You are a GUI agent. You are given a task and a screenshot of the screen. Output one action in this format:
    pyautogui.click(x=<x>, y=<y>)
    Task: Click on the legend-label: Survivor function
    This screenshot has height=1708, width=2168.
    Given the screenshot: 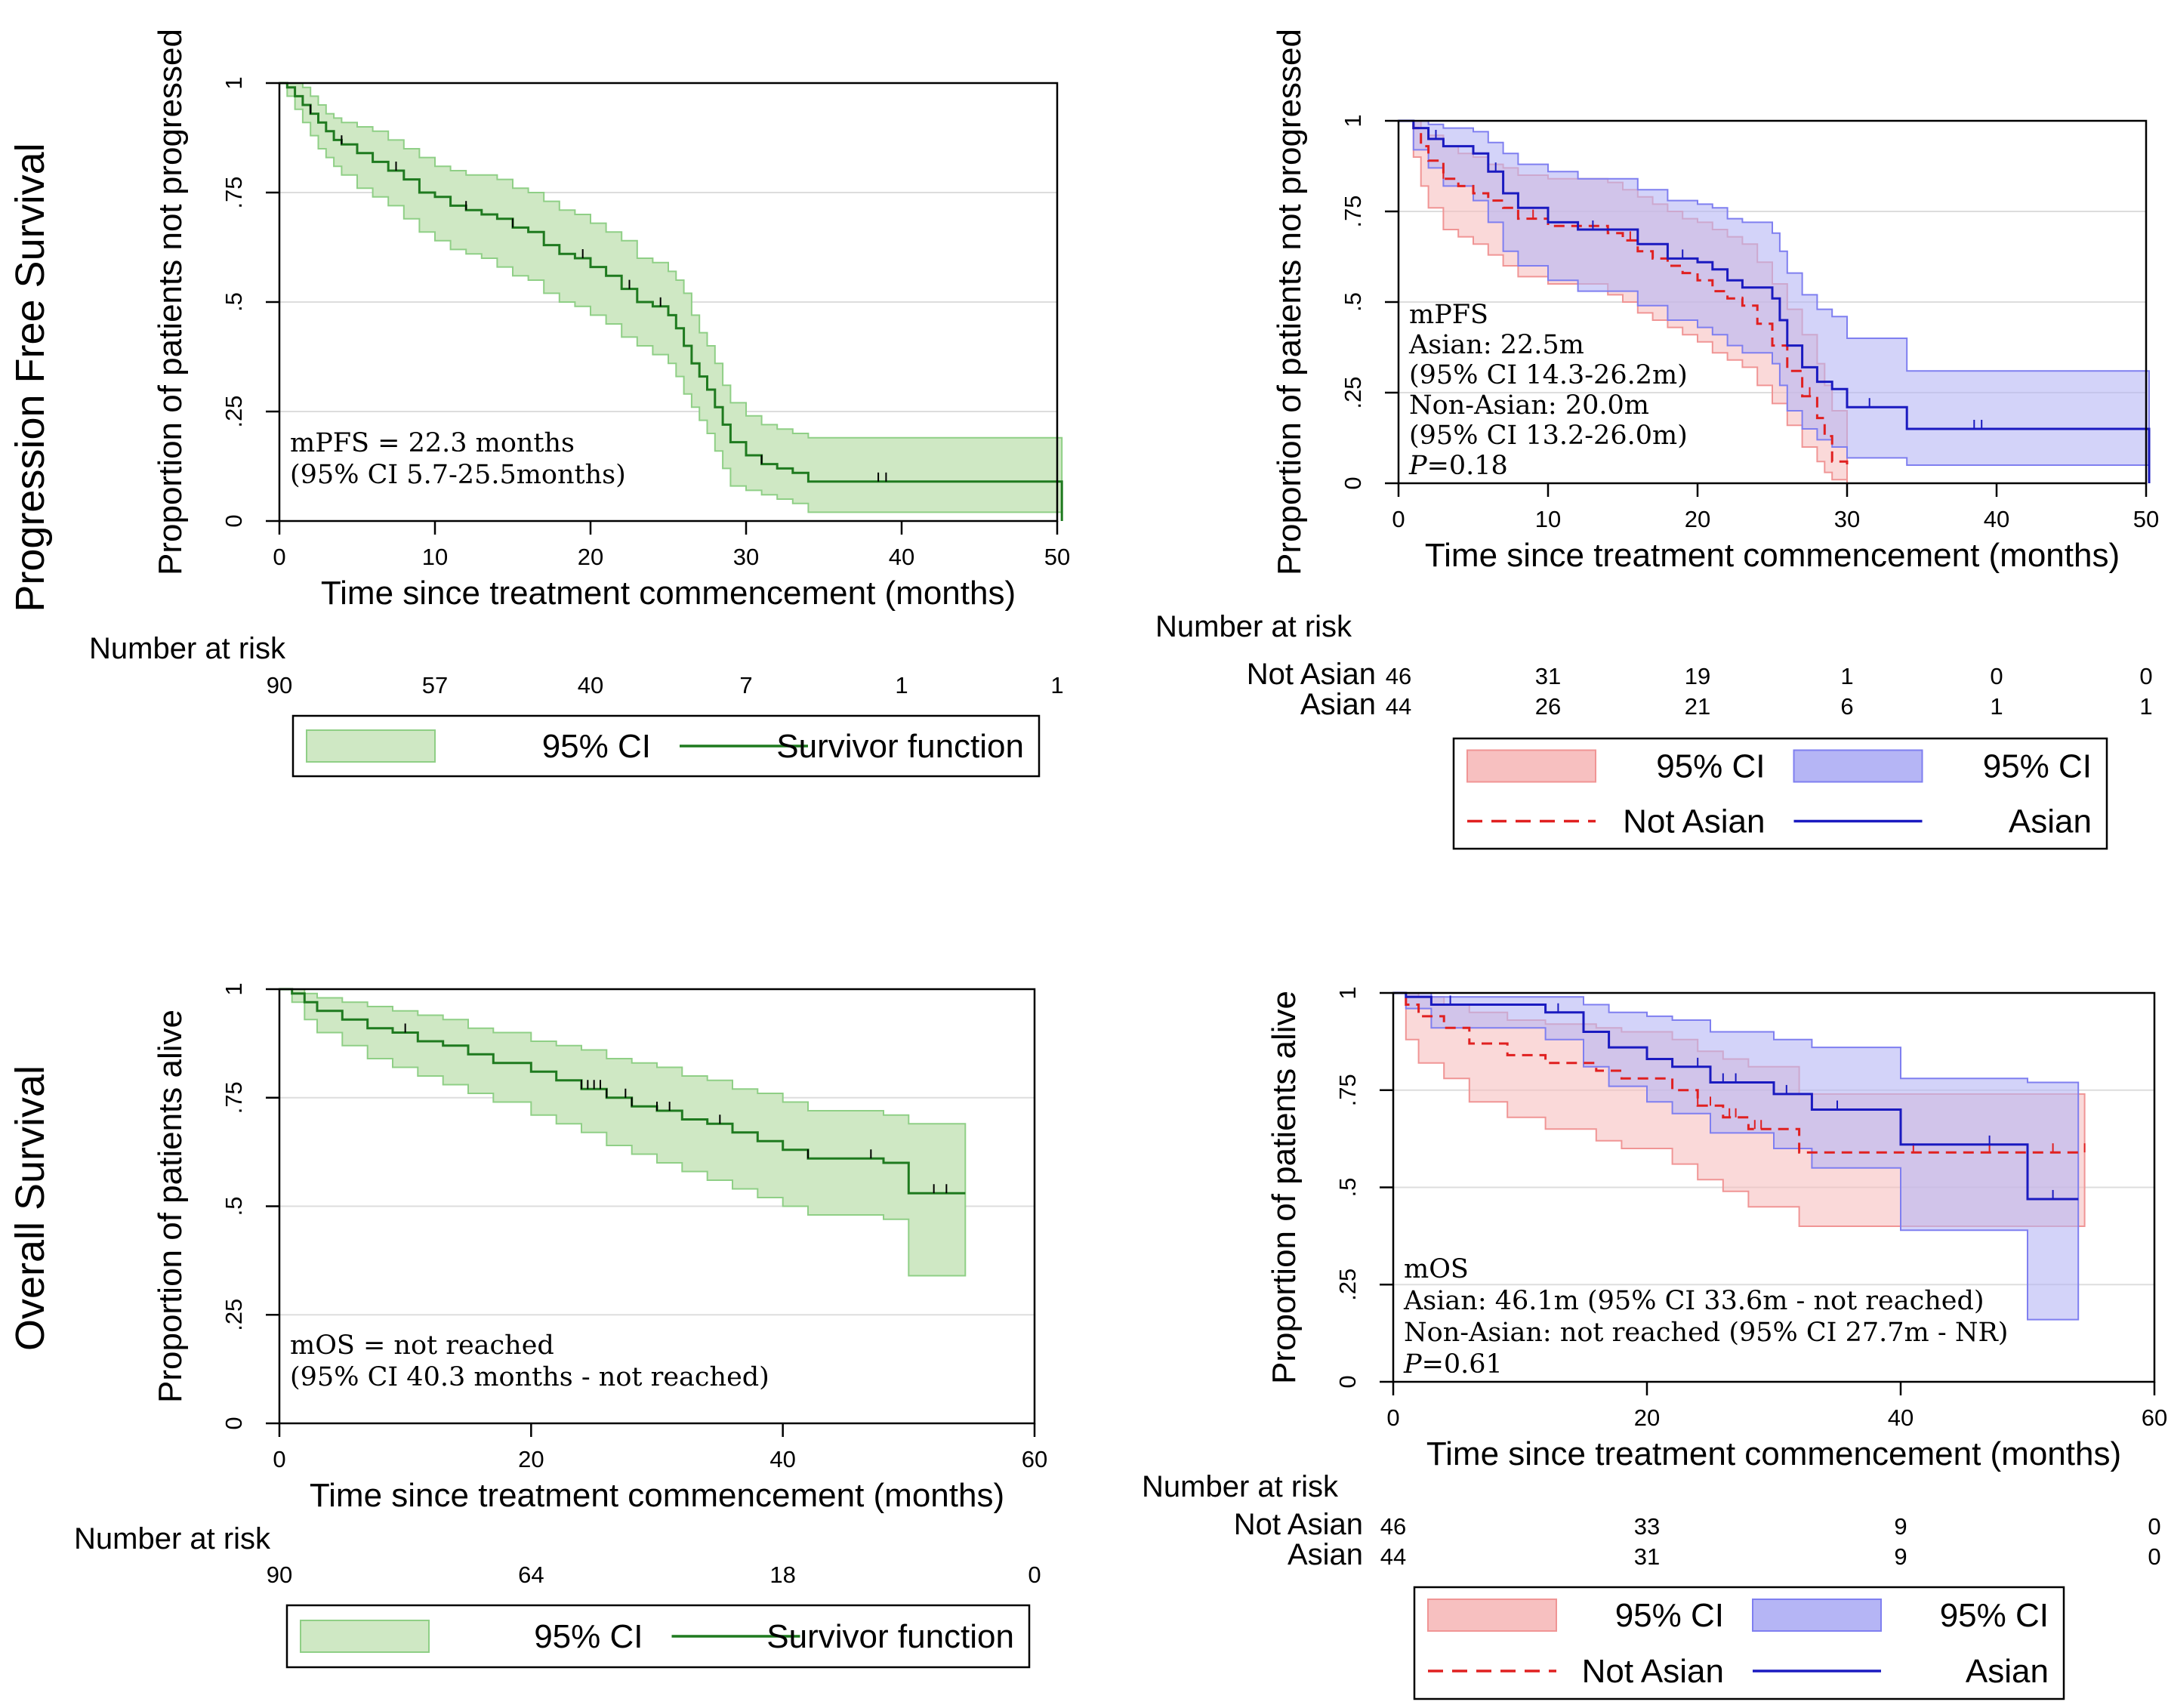 What is the action you would take?
    pyautogui.click(x=890, y=1636)
    